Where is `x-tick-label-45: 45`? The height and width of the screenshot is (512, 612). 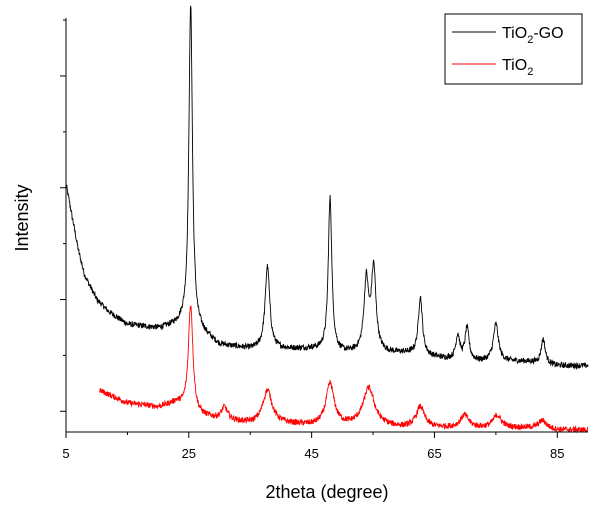
x-tick-label-45: 45 is located at coordinates (311, 453).